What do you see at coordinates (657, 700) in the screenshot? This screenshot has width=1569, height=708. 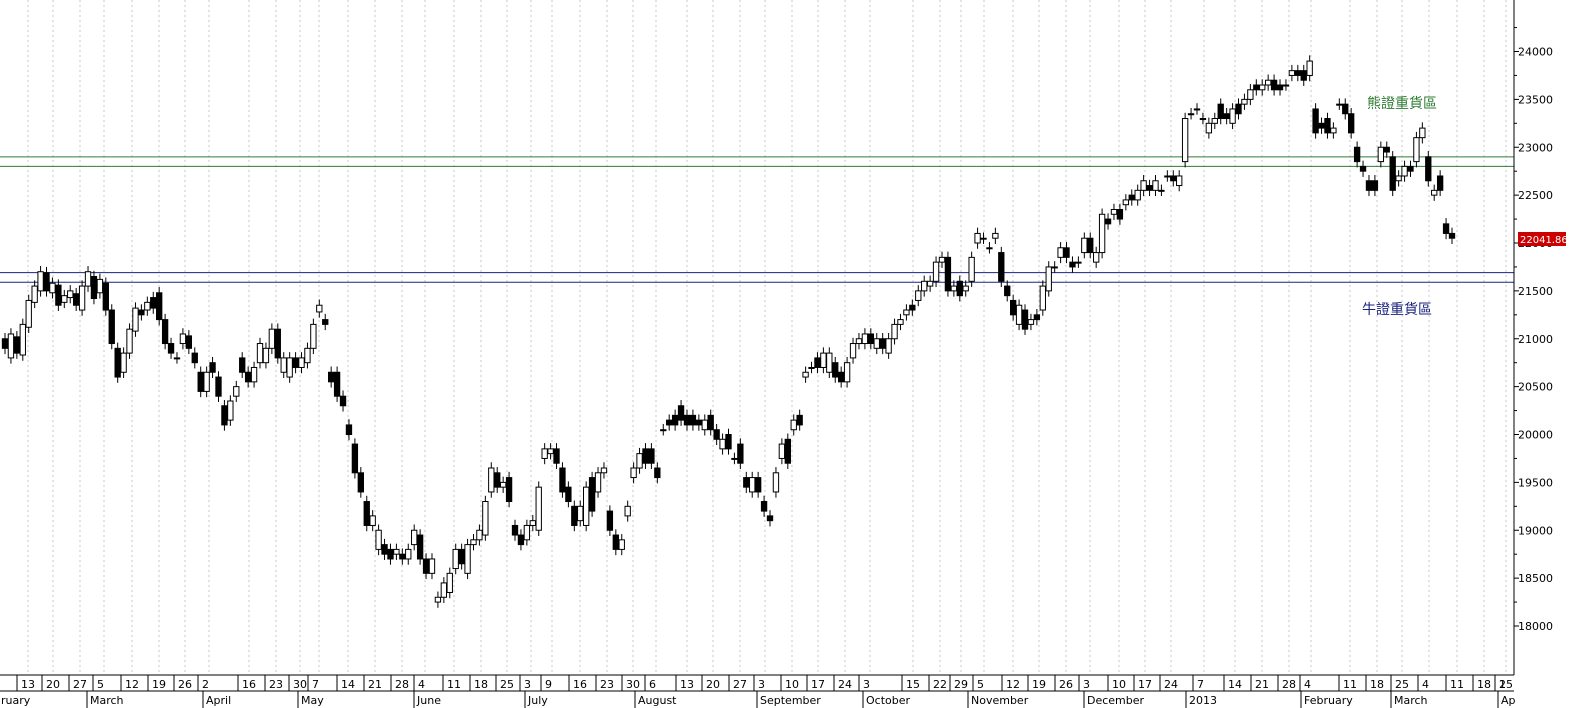 I see `x-month-label: August` at bounding box center [657, 700].